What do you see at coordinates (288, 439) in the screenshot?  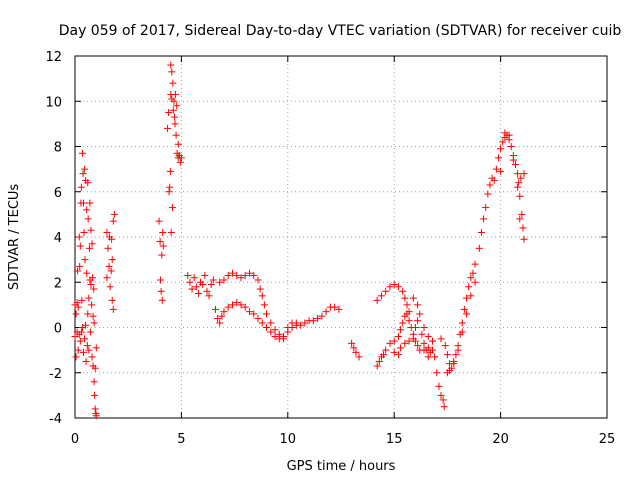 I see `x-tick-label: 10` at bounding box center [288, 439].